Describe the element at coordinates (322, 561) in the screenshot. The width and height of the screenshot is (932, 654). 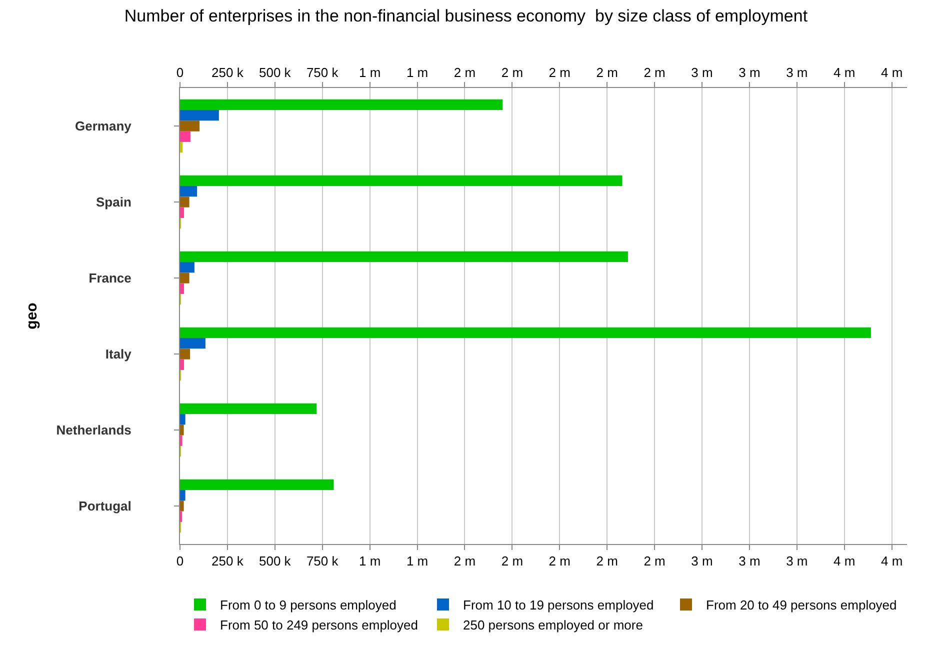
I see `x2-tick-label: 750 k` at that location.